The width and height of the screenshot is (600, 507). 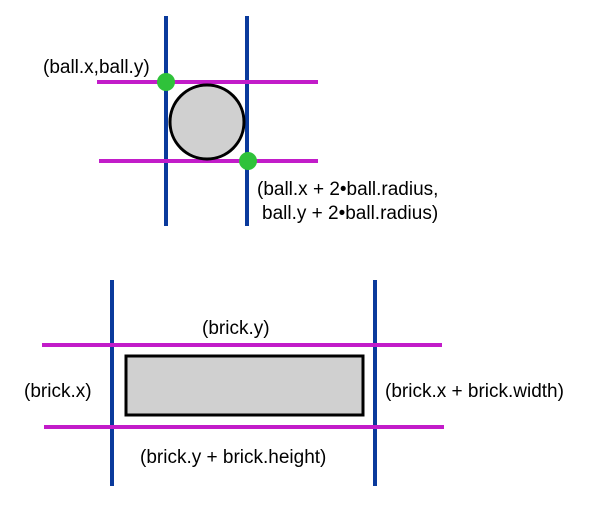 What do you see at coordinates (350, 213) in the screenshot?
I see `ball-bottom-right-label-line2: ball.y + 2•ball.radius)` at bounding box center [350, 213].